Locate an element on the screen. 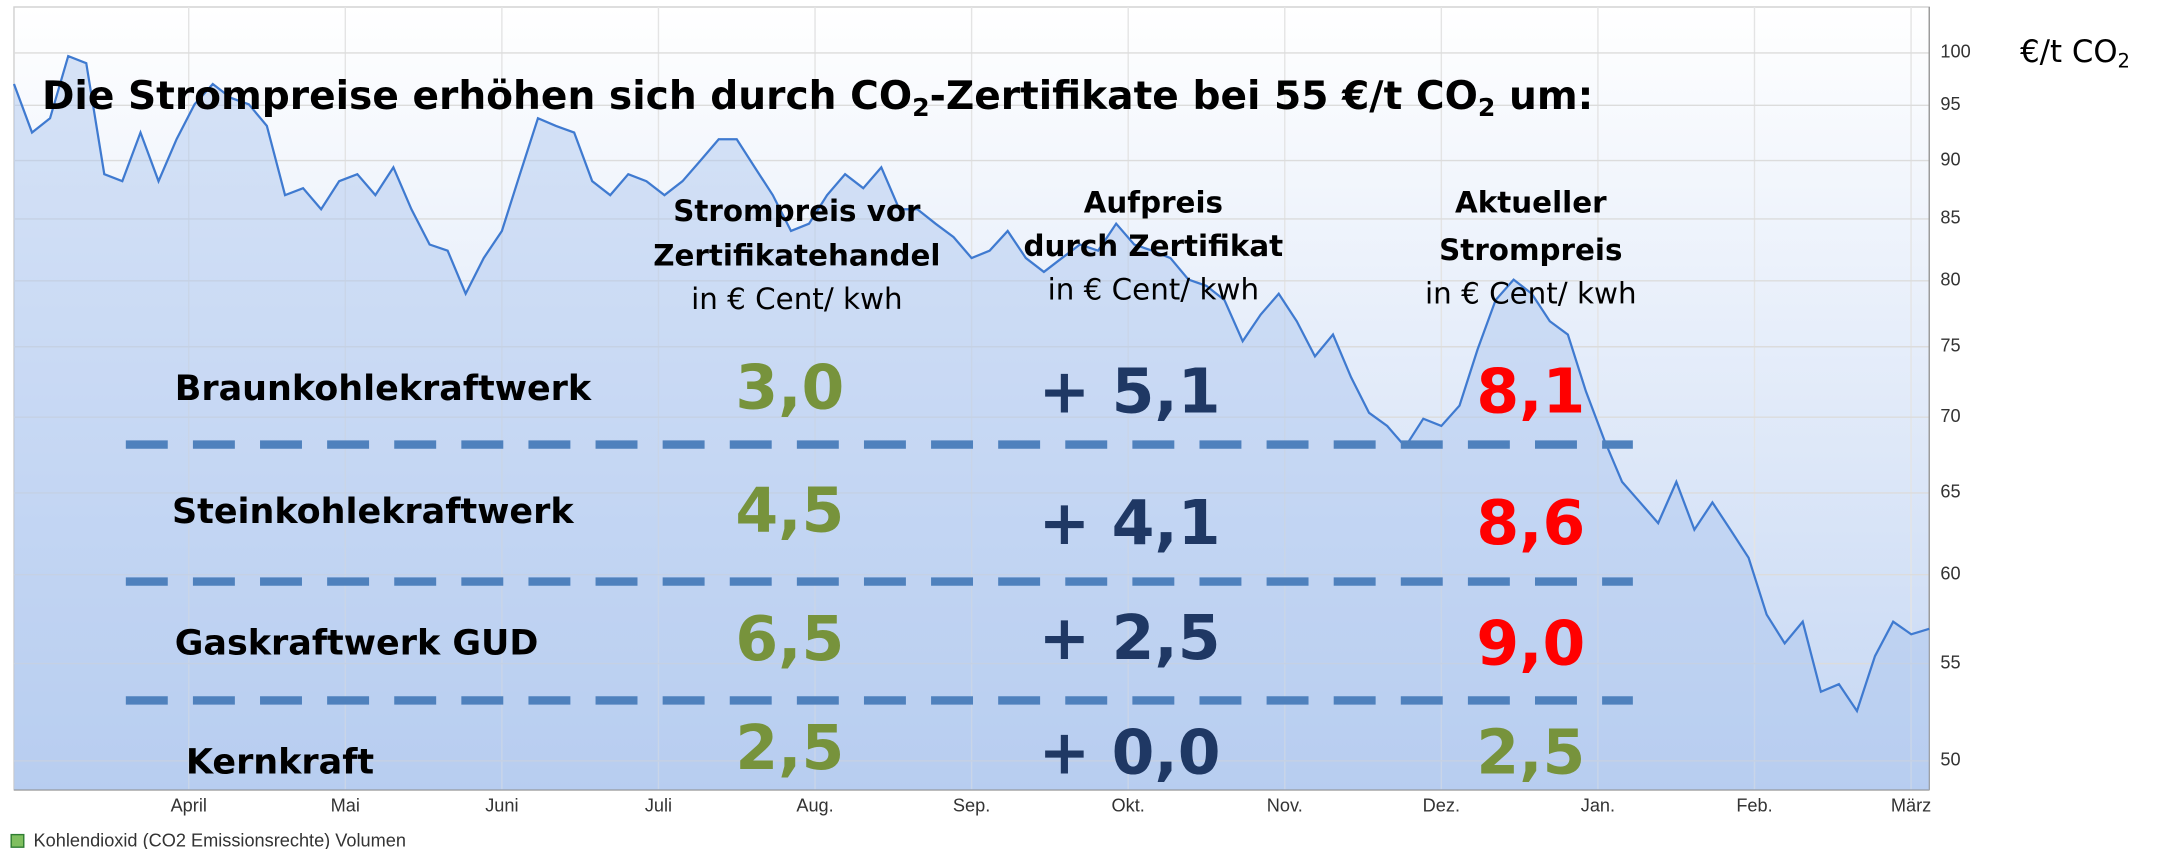 This screenshot has width=2167, height=849. y-tick-label: 70 is located at coordinates (1950, 416).